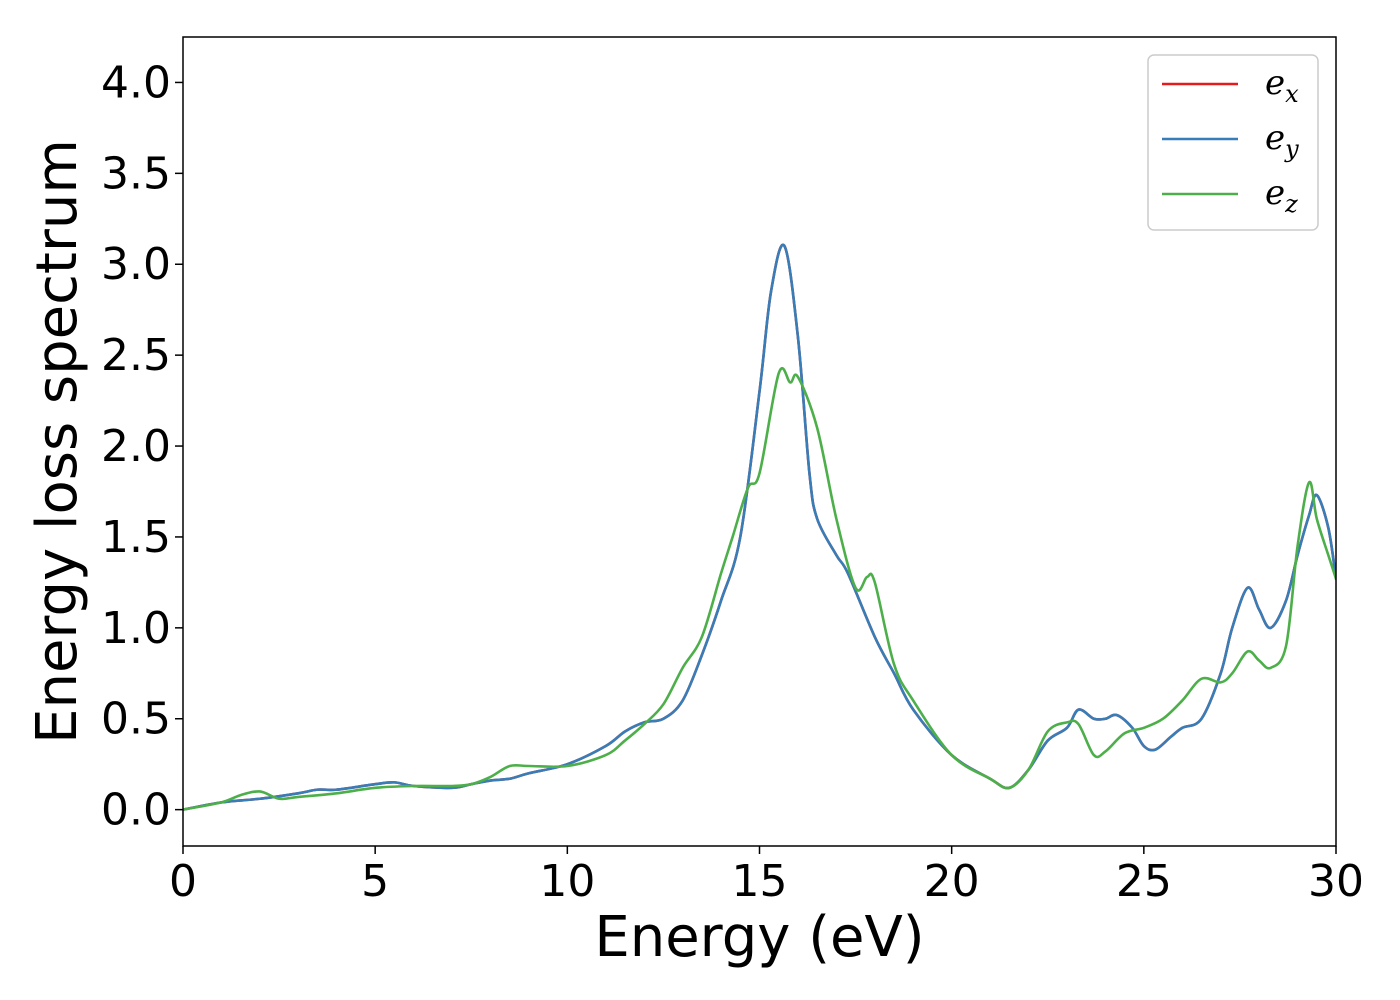  Describe the element at coordinates (57, 441) in the screenshot. I see `y-axis-label: Energy loss spectrum` at that location.